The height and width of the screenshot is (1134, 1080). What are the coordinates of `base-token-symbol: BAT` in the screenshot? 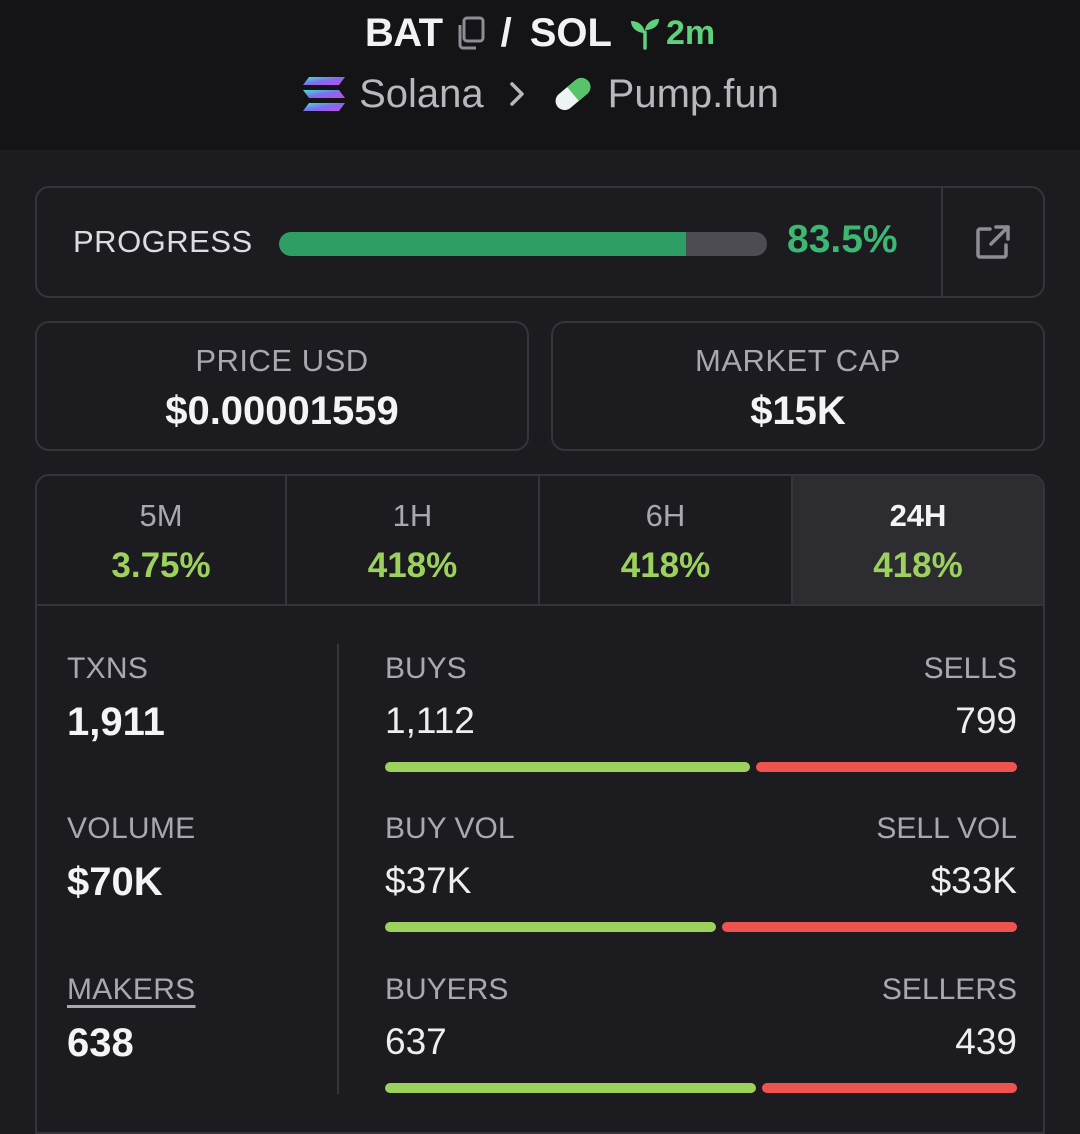 It's located at (403, 32).